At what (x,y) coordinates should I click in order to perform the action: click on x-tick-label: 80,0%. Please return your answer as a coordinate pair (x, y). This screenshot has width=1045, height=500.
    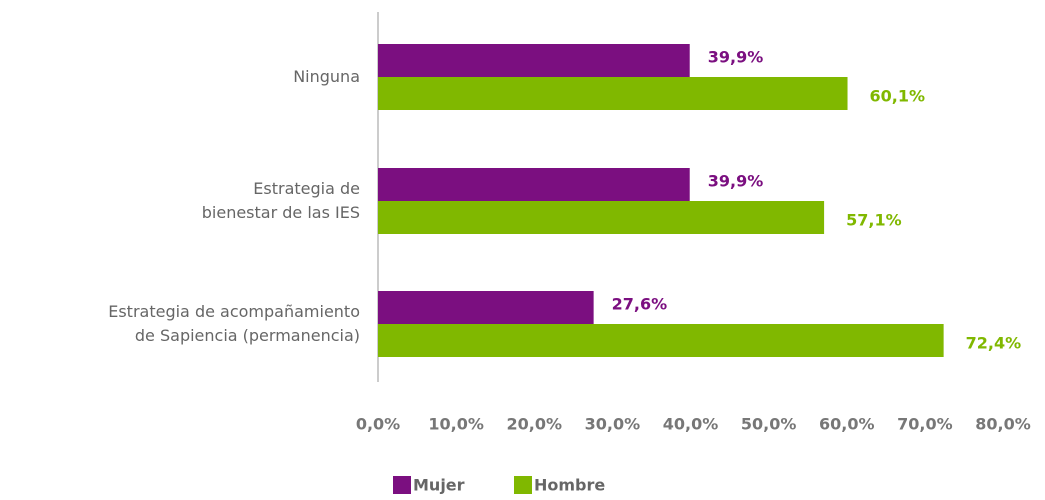
    Looking at the image, I should click on (1003, 424).